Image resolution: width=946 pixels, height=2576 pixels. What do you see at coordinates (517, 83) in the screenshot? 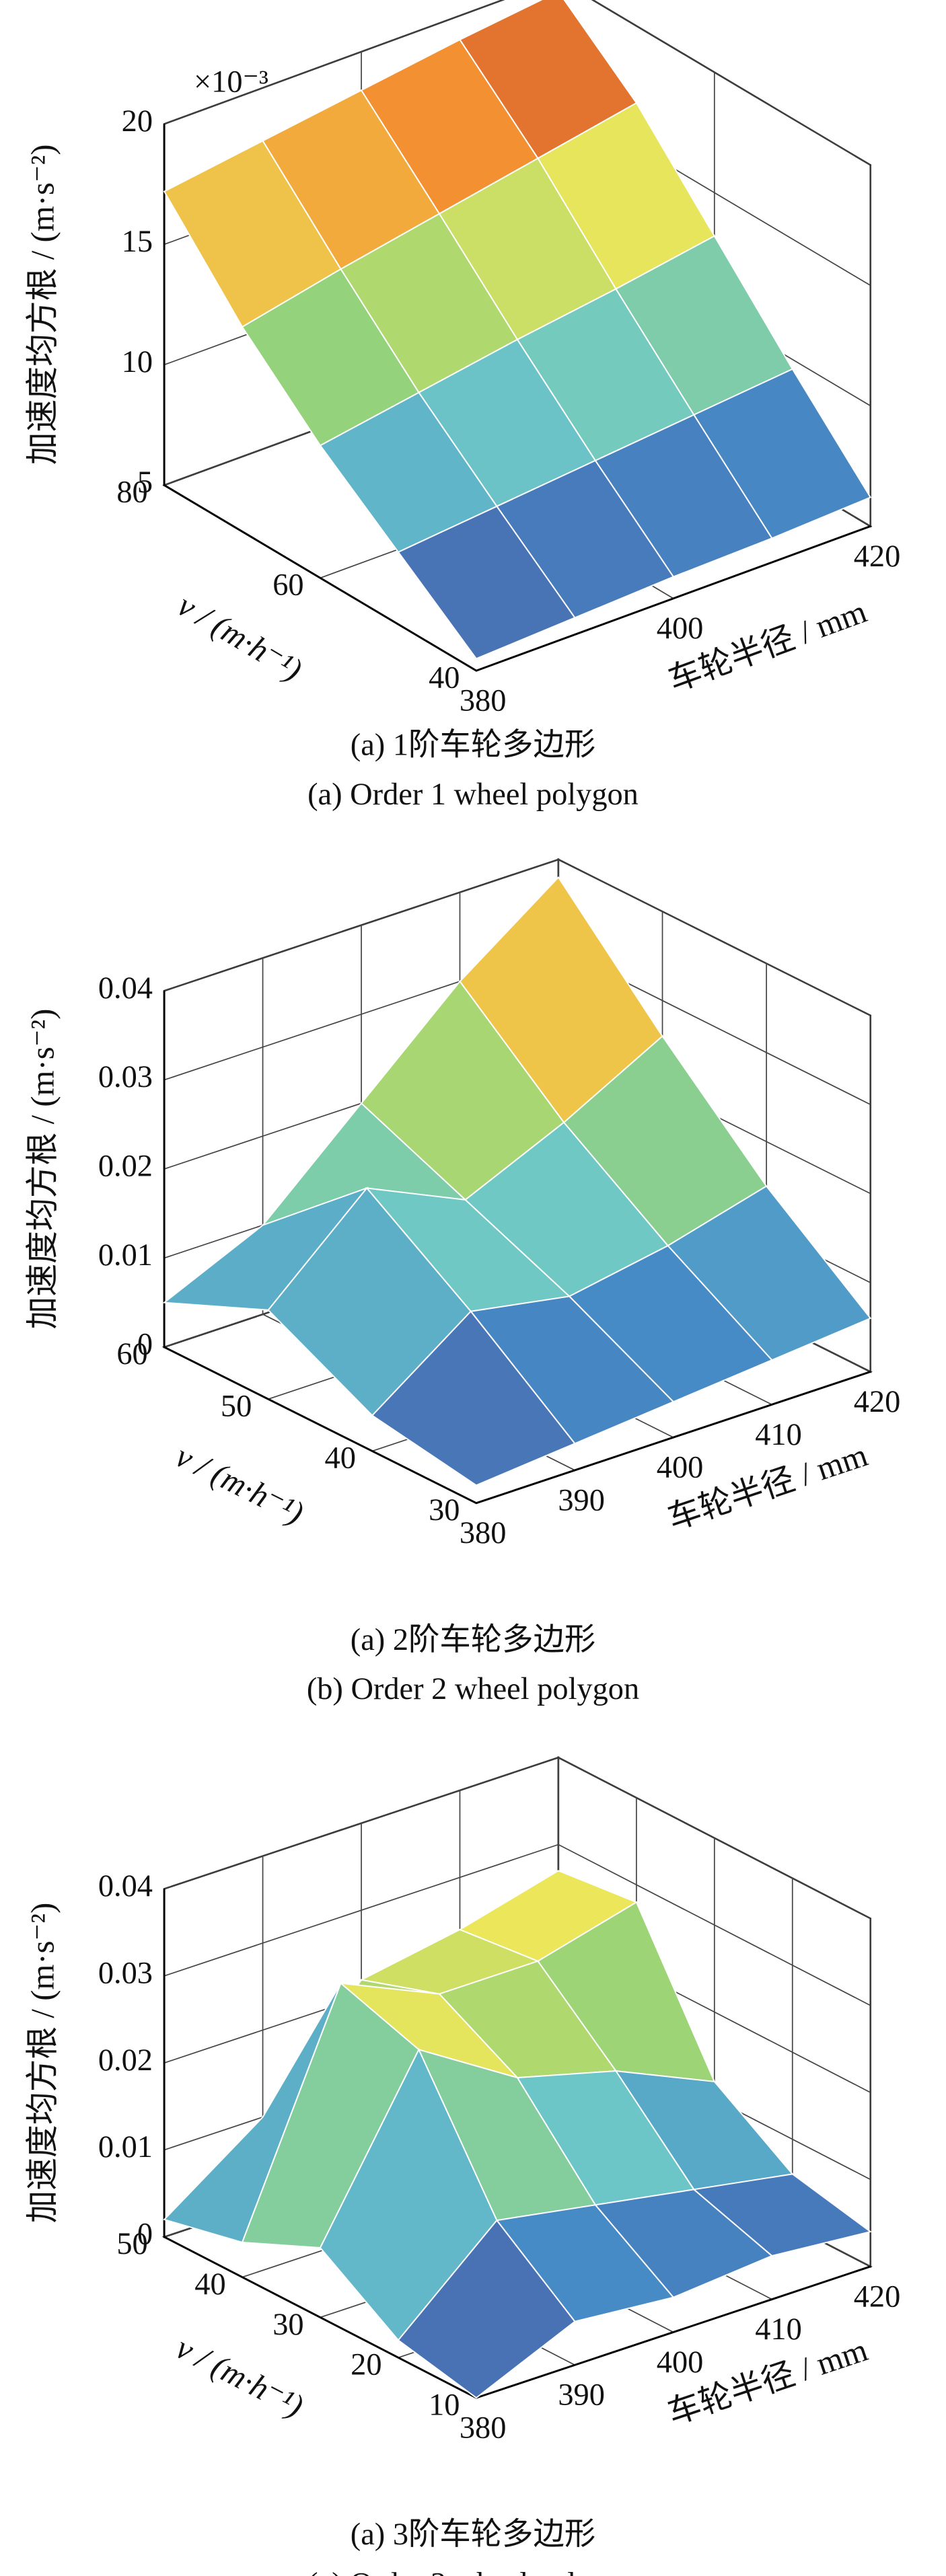
I see `grid-line` at bounding box center [517, 83].